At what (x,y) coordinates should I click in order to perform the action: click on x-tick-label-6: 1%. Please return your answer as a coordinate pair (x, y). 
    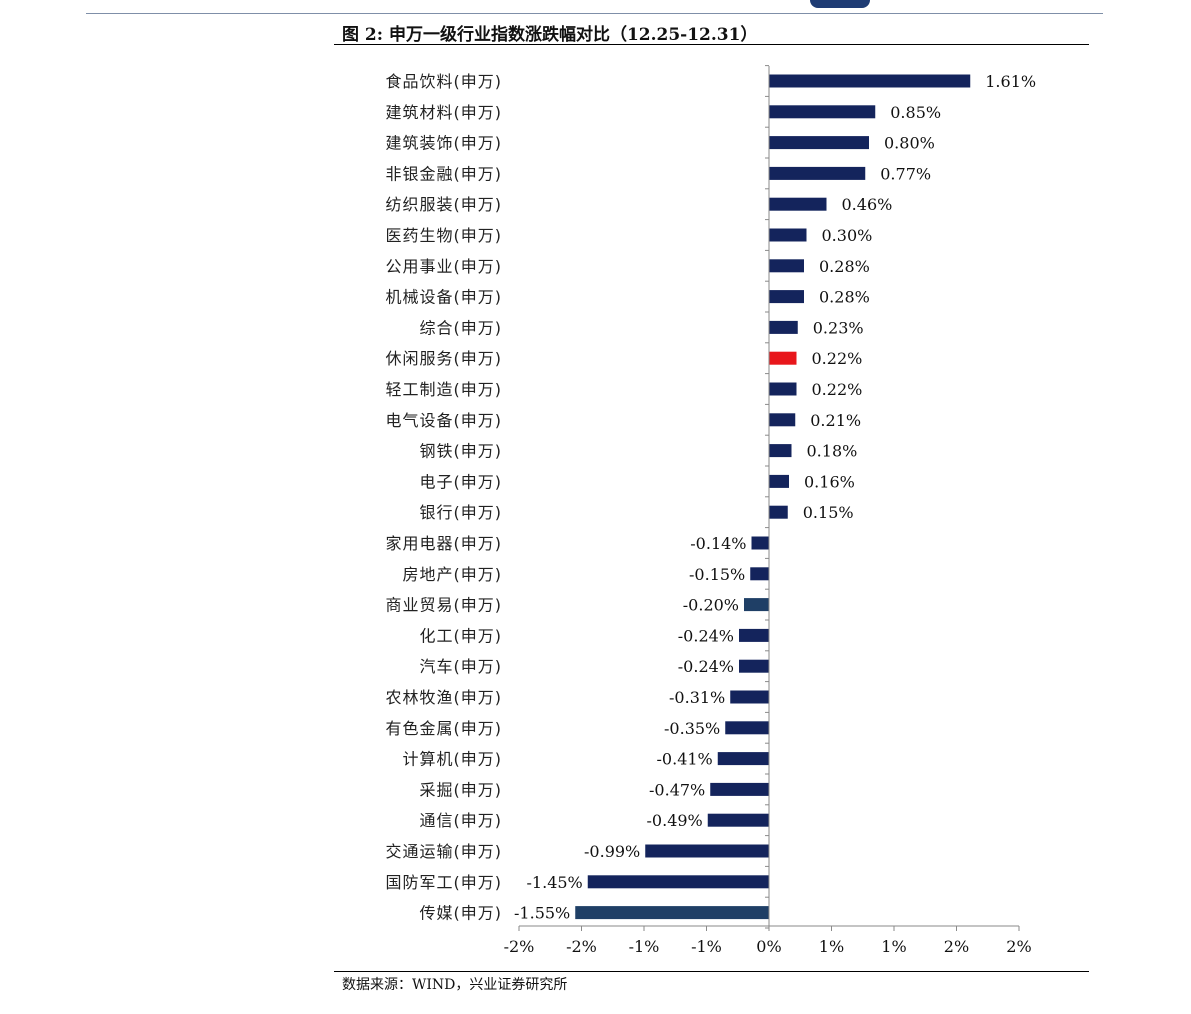
    Looking at the image, I should click on (893, 946).